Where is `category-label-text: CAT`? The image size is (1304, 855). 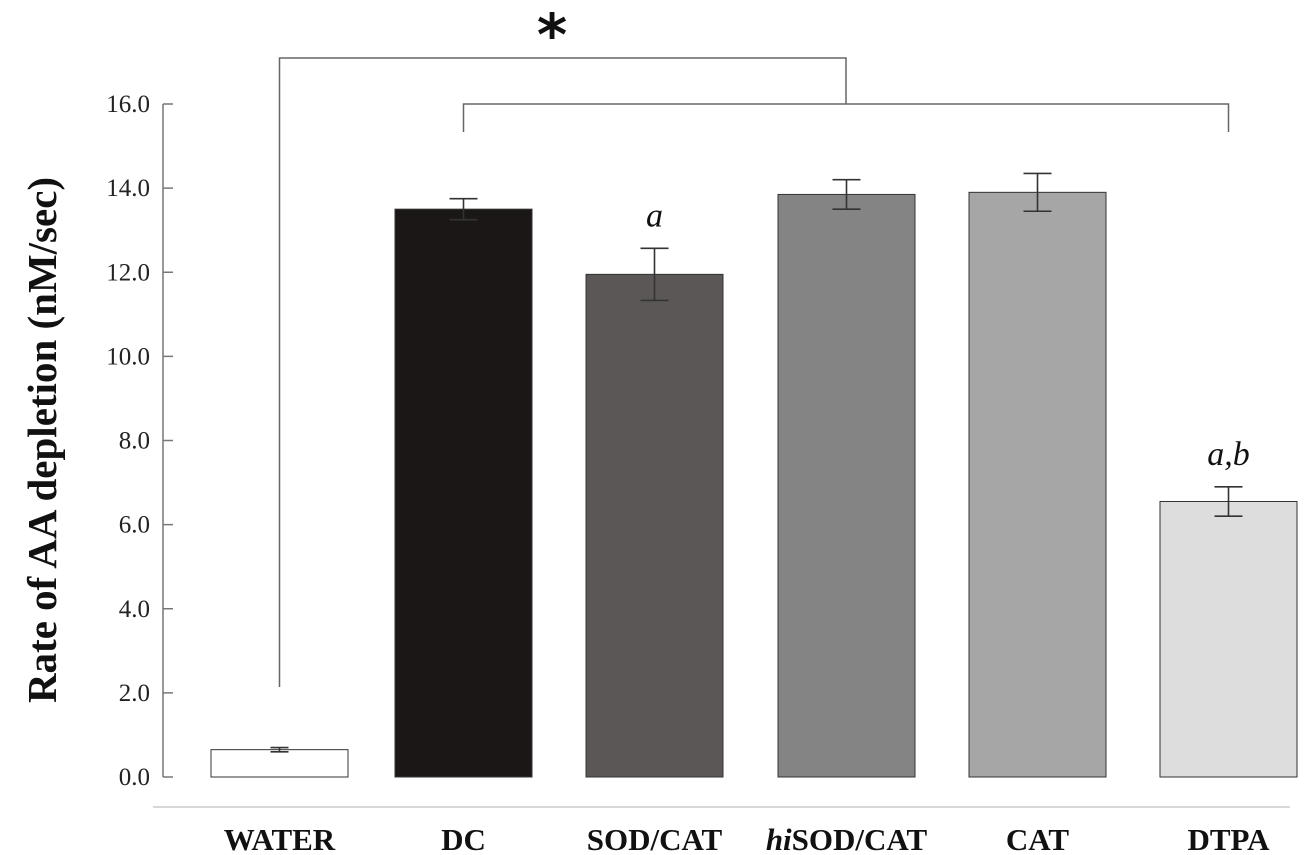 category-label-text: CAT is located at coordinates (1037, 838).